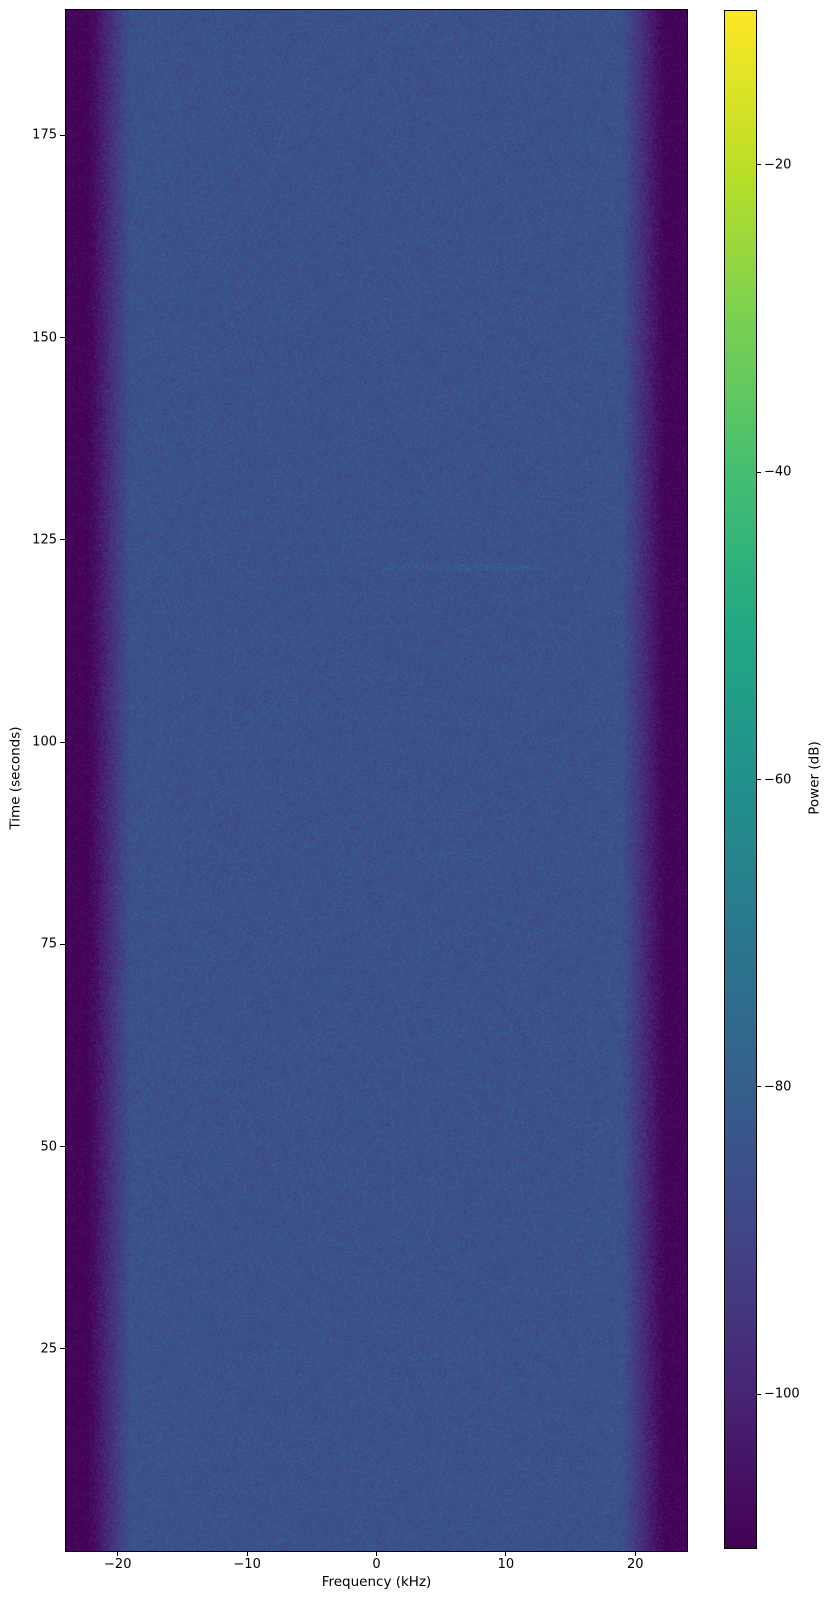  I want to click on x-tick-label: −20, so click(118, 1564).